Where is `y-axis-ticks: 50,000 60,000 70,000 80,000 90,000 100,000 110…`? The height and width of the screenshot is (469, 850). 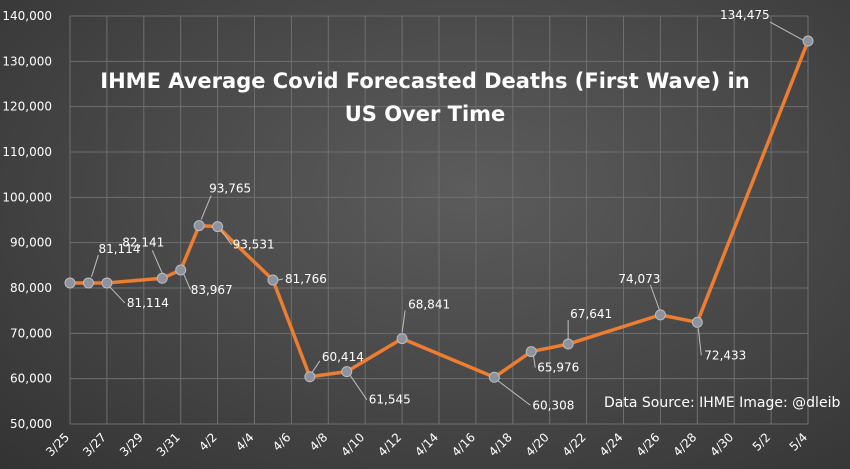 y-axis-ticks: 50,000 60,000 70,000 80,000 90,000 100,000 110… is located at coordinates (27, 220).